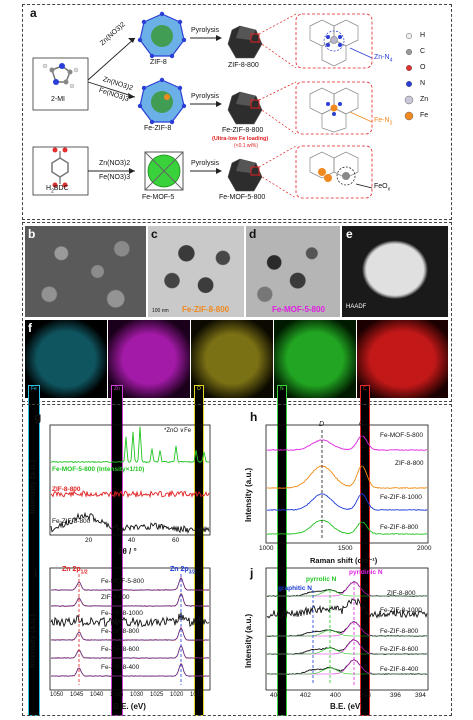 The height and width of the screenshot is (720, 473). Describe the element at coordinates (346, 706) in the screenshot. I see `j-xlabel: B.E. (eV)` at that location.